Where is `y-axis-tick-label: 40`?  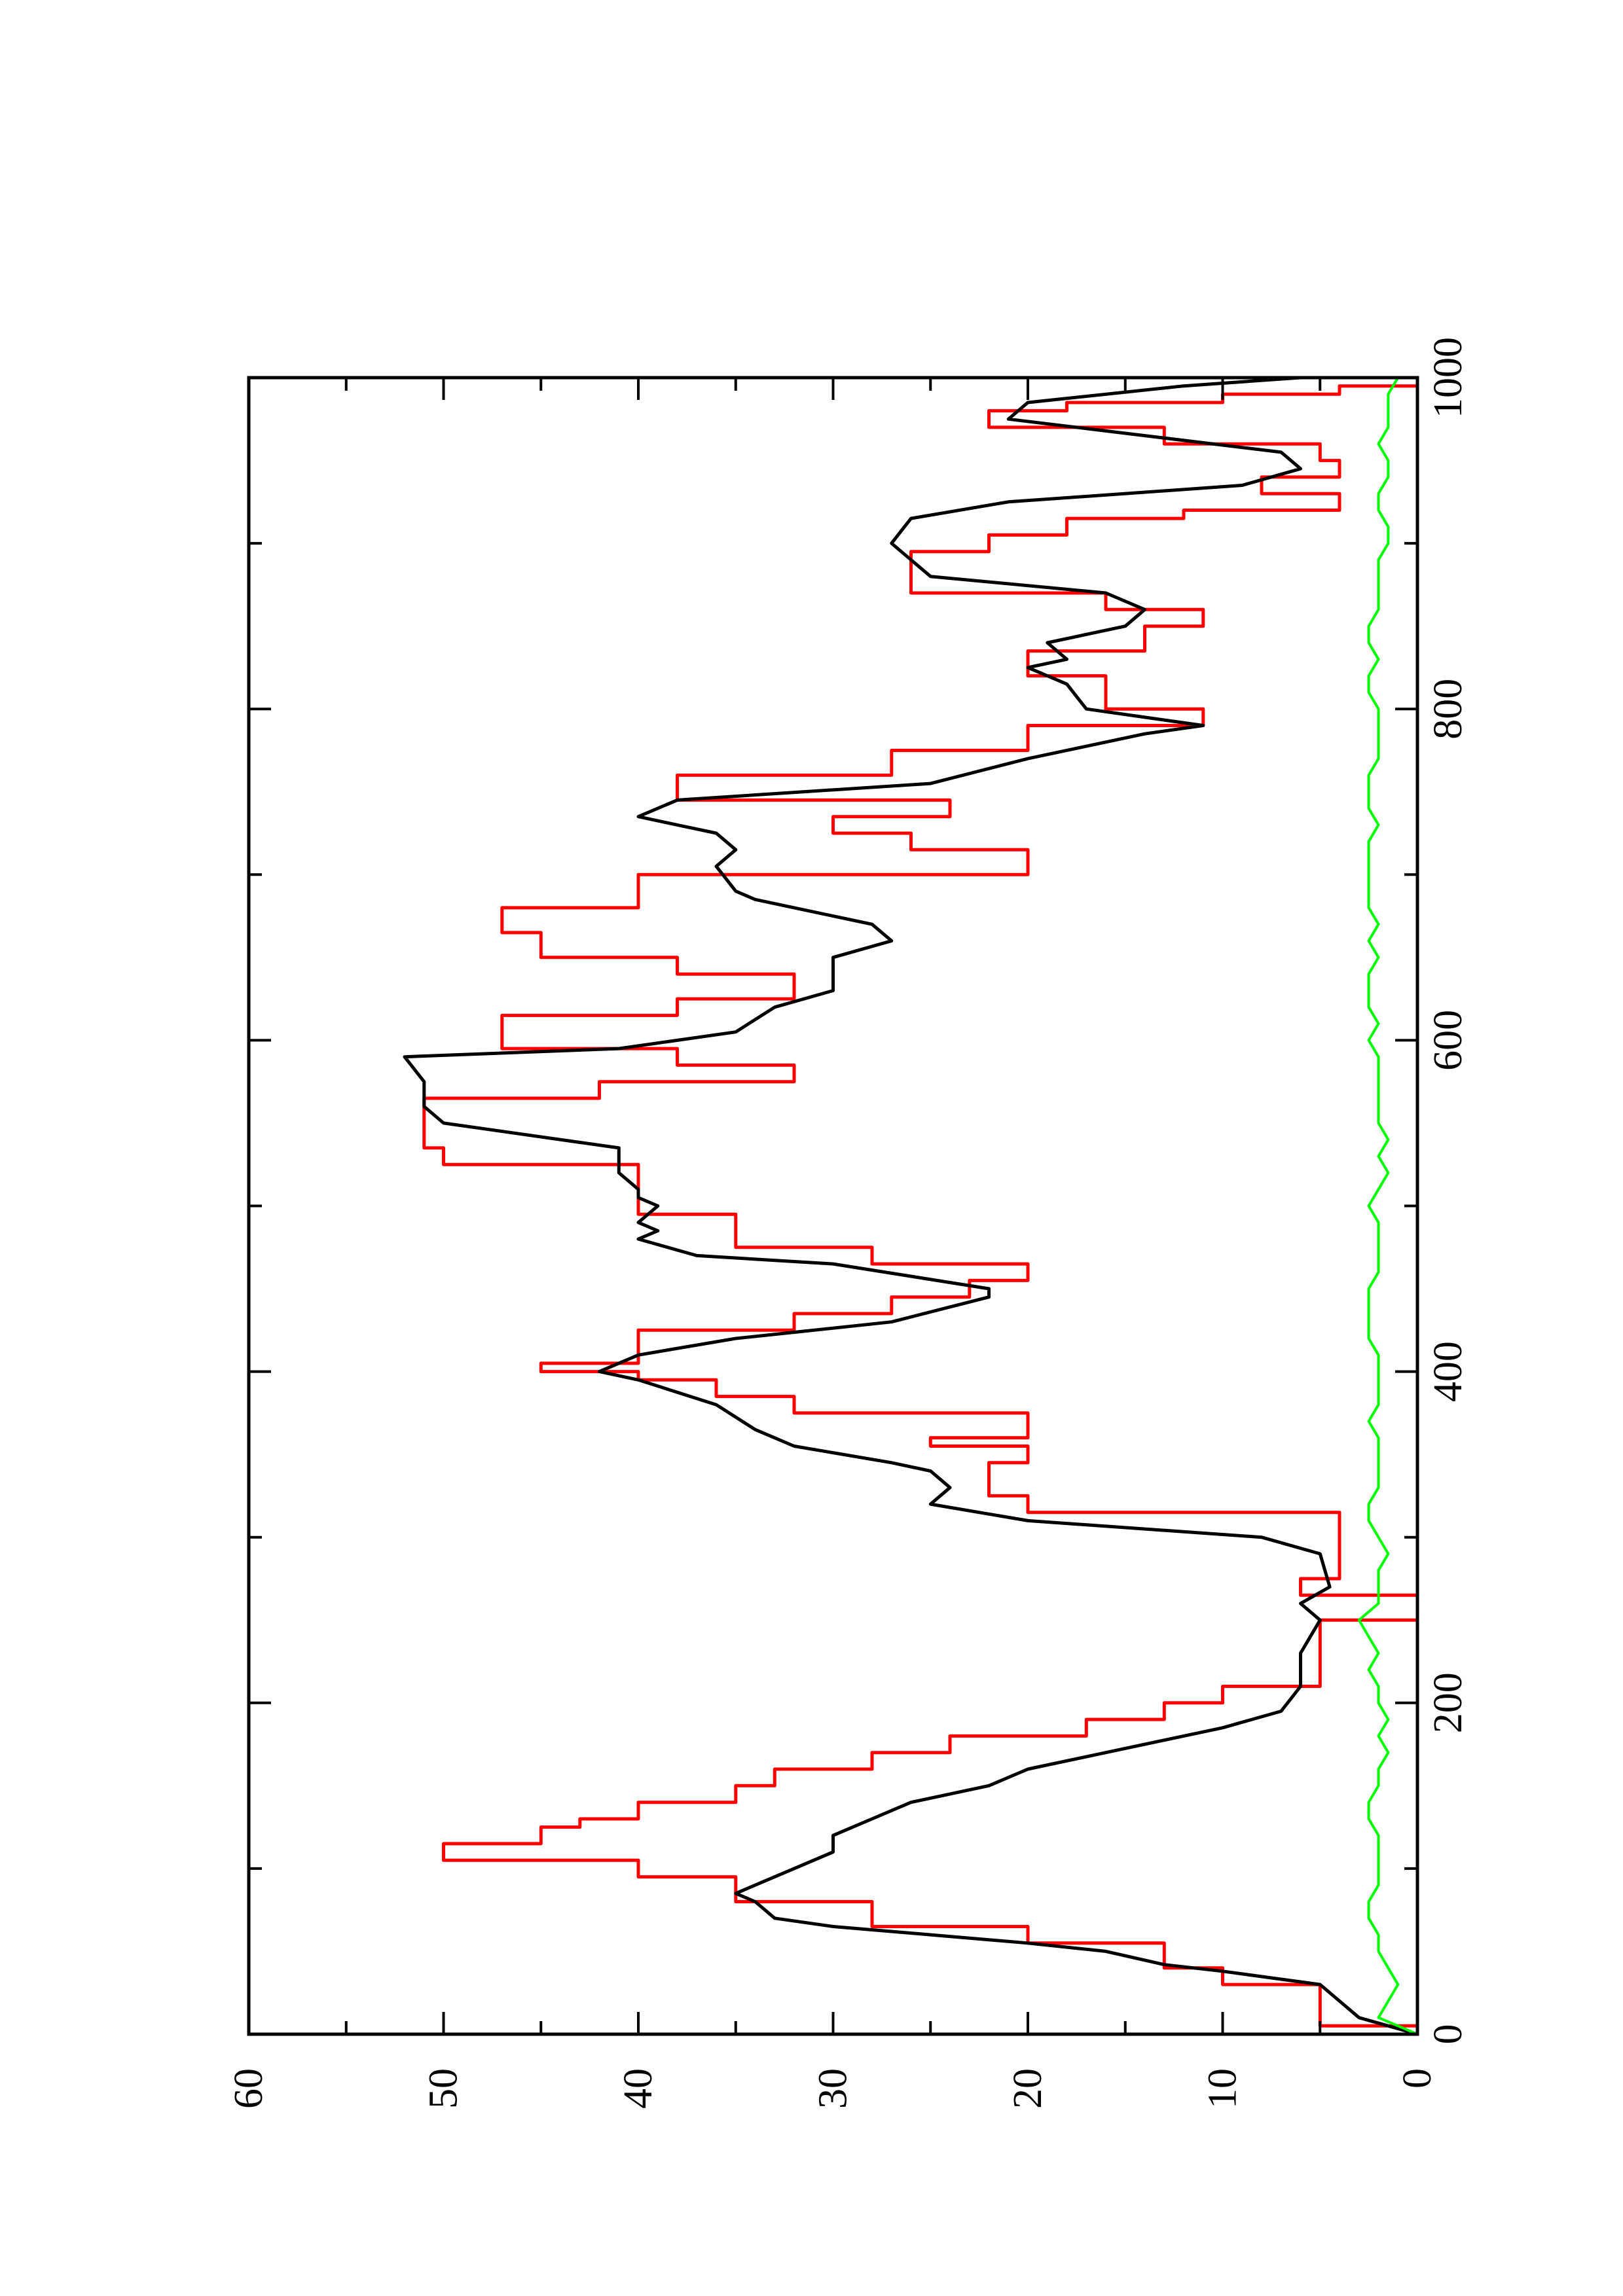
y-axis-tick-label: 40 is located at coordinates (638, 2088).